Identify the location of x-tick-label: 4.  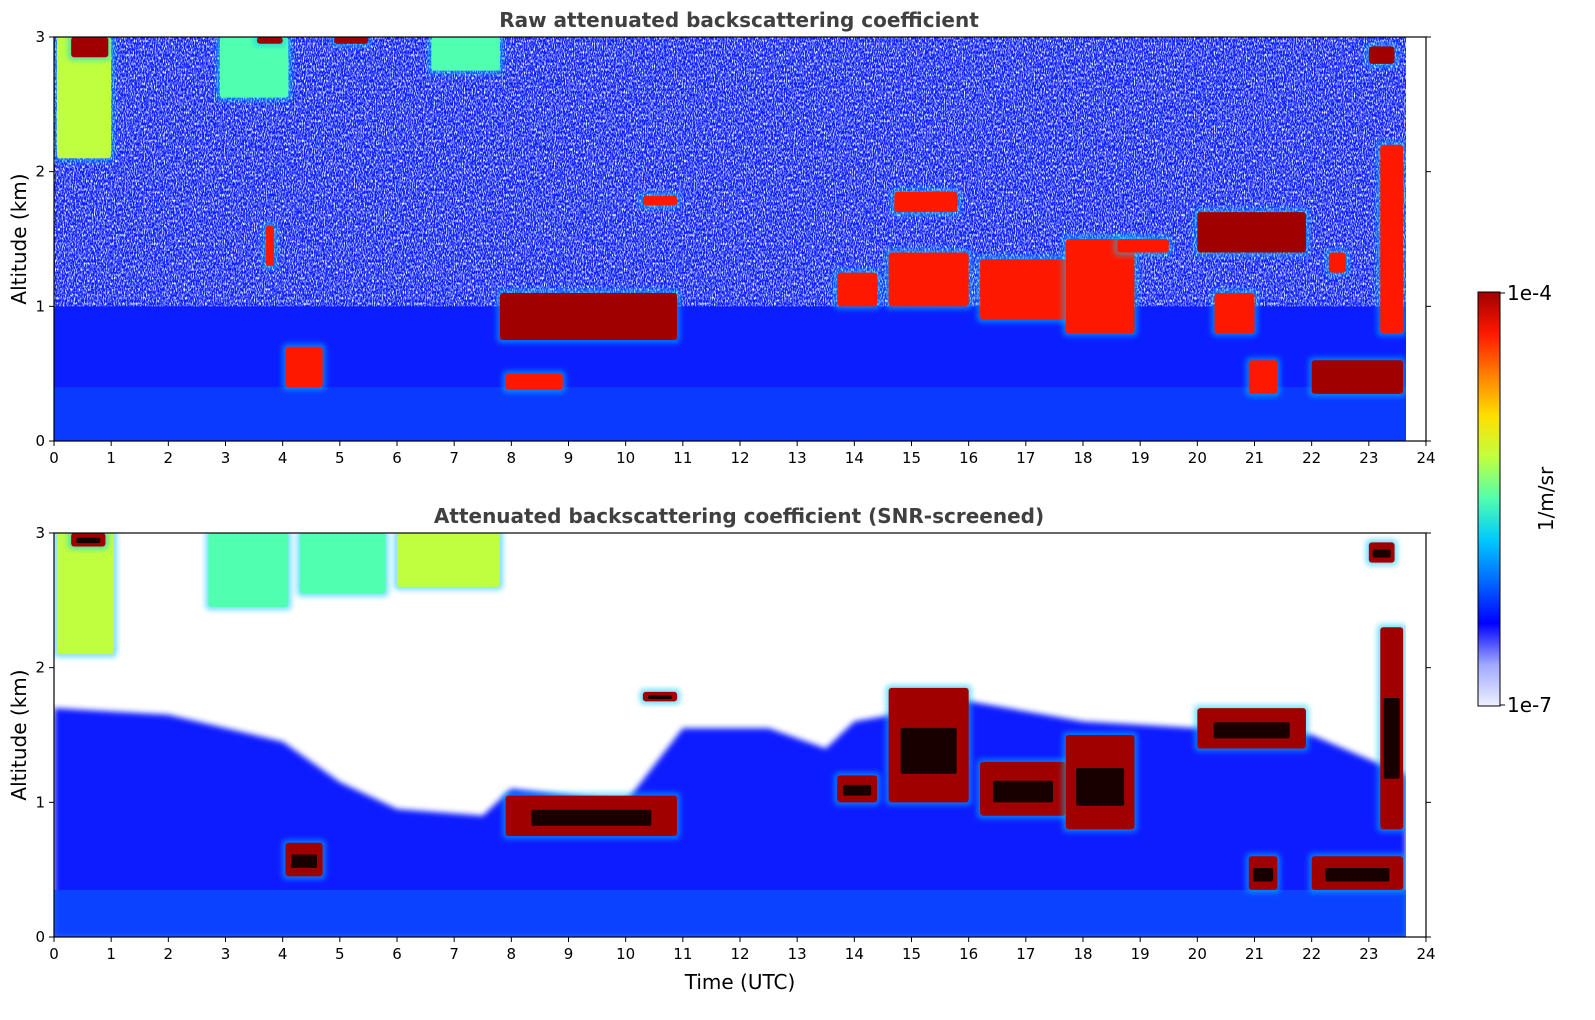
(283, 458).